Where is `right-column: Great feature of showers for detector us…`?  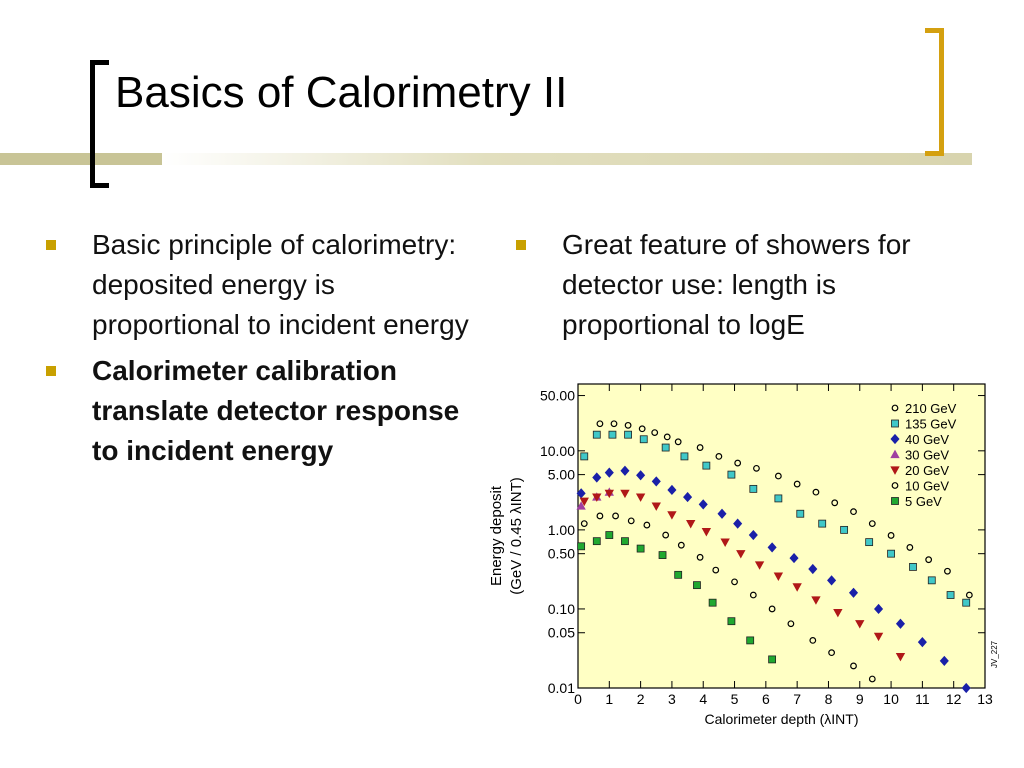 right-column: Great feature of showers for detector us… is located at coordinates (739, 288).